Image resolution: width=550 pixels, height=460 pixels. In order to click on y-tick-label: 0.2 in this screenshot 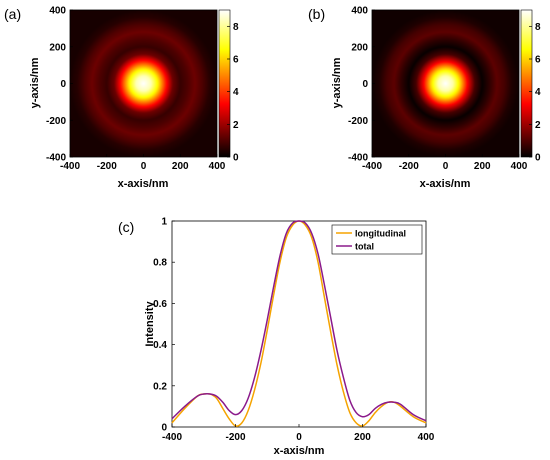, I will do `click(160, 386)`.